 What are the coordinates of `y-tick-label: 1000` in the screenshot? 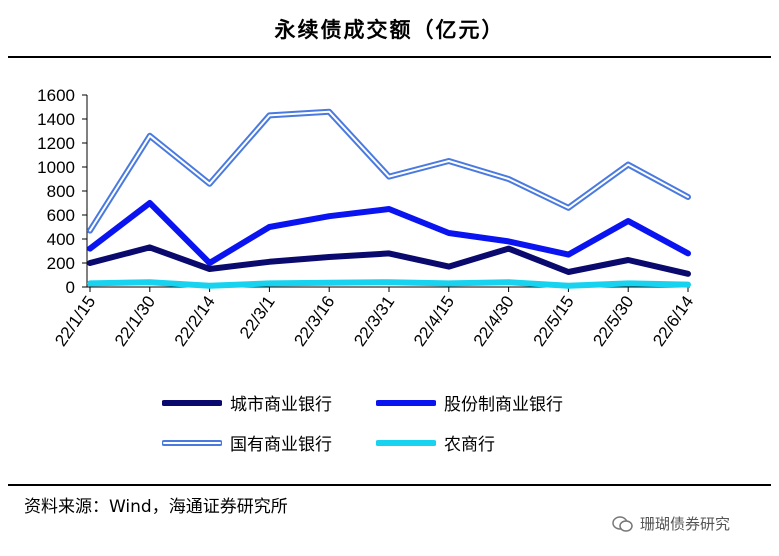 It's located at (56, 167).